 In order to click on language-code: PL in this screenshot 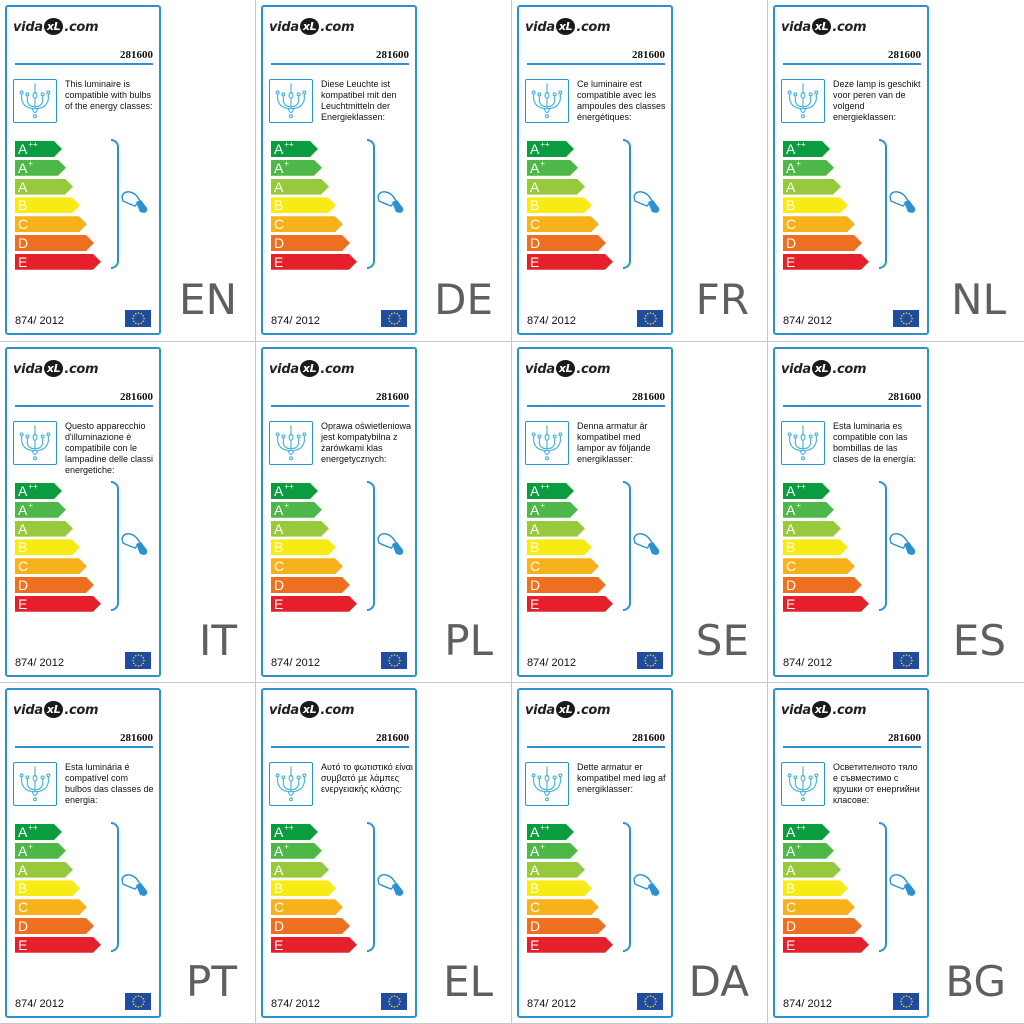, I will do `click(468, 640)`.